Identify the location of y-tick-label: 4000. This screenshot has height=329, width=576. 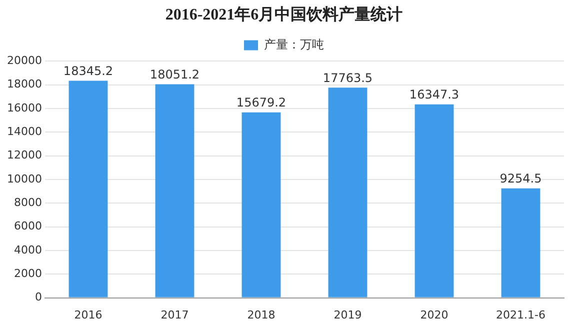
(28, 249).